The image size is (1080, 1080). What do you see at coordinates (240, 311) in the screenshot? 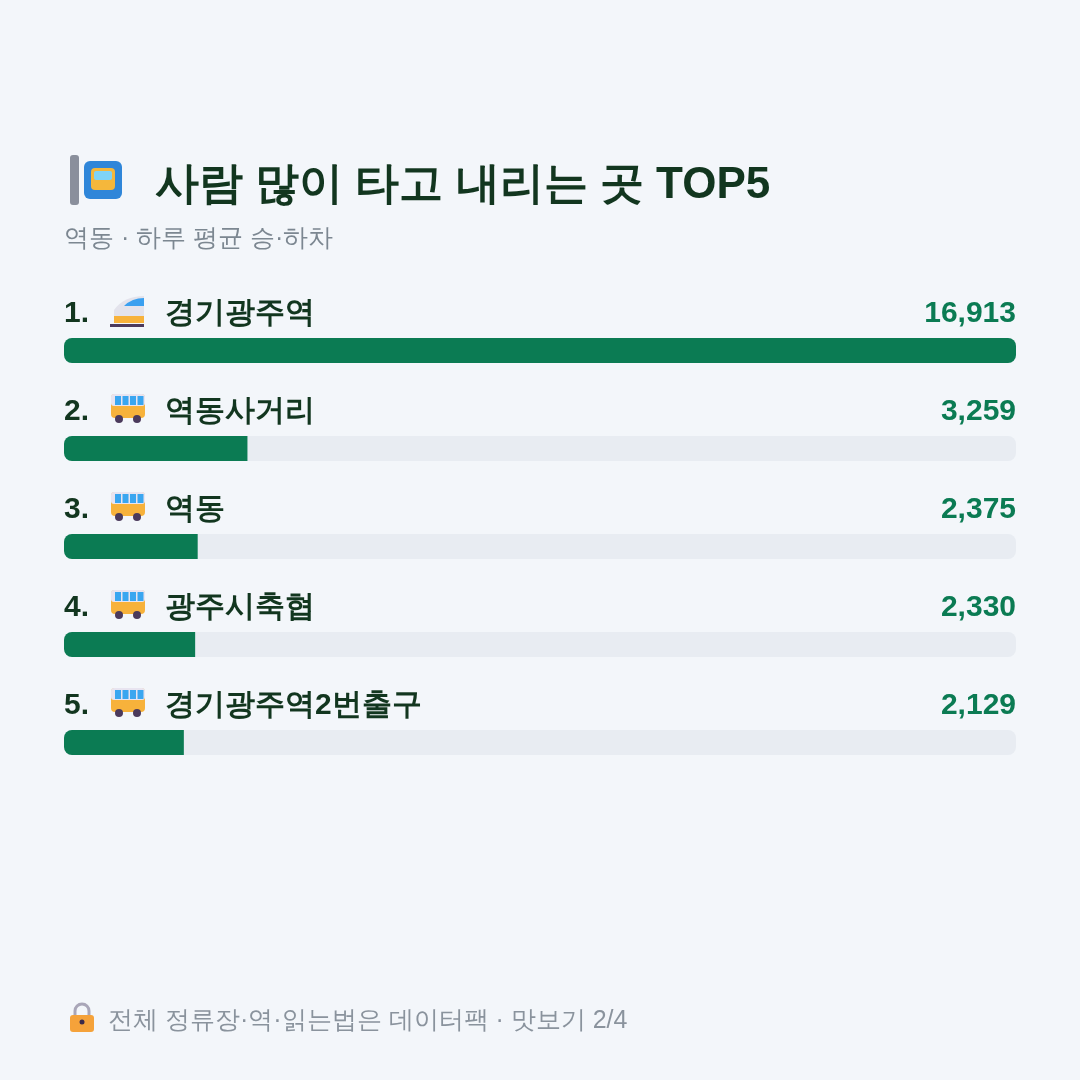
I see `y-tick-label: 경기광주역` at bounding box center [240, 311].